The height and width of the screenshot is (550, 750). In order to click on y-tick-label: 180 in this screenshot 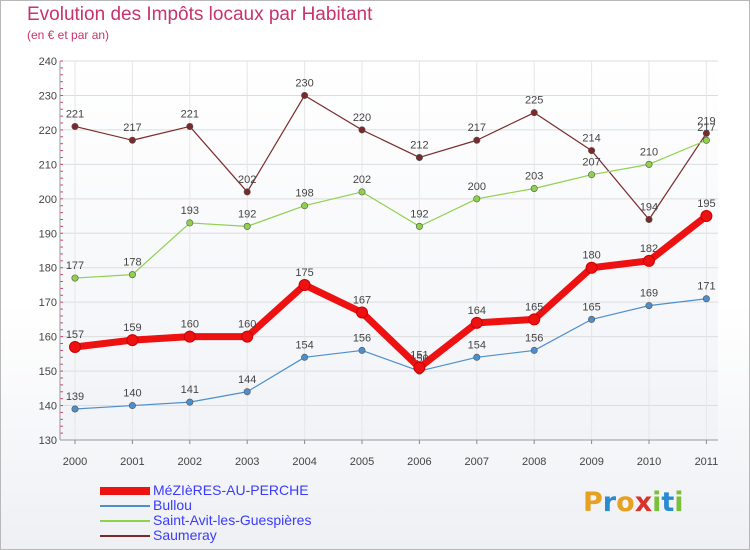, I will do `click(48, 269)`.